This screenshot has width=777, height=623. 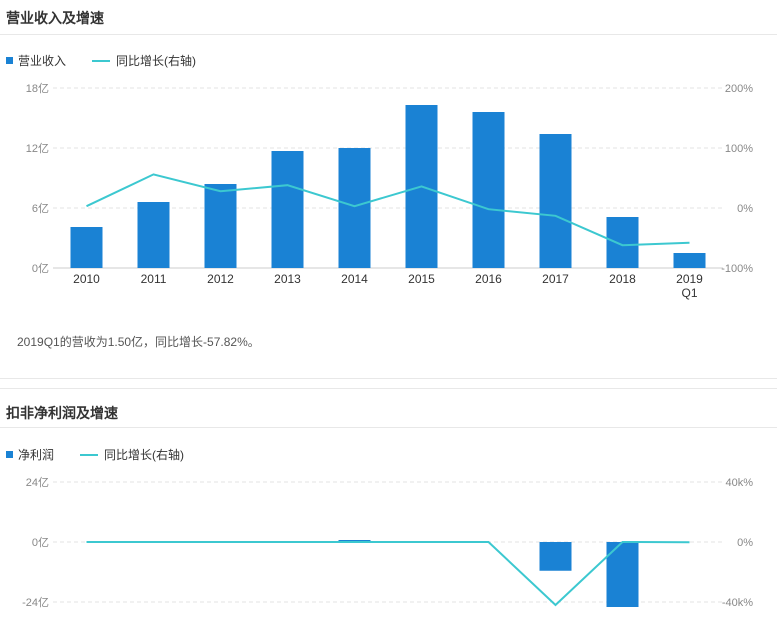 I want to click on x-tick-label: 2013, so click(x=287, y=279).